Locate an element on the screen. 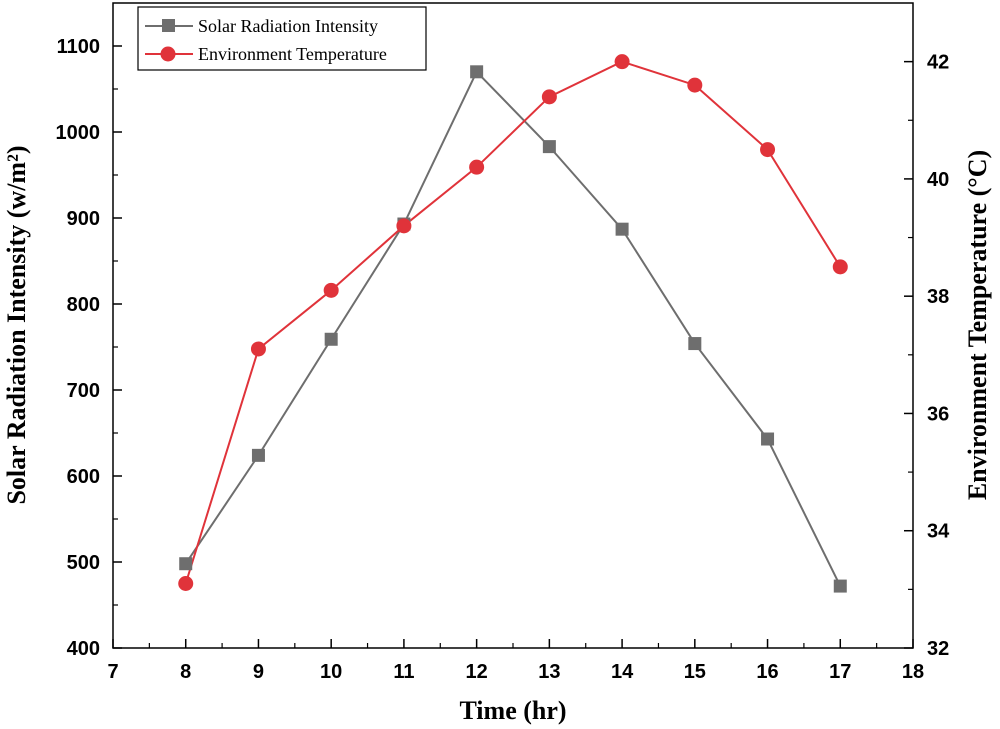 Image resolution: width=1000 pixels, height=729 pixels. legend-label-solar: Solar Radiation Intensity is located at coordinates (288, 26).